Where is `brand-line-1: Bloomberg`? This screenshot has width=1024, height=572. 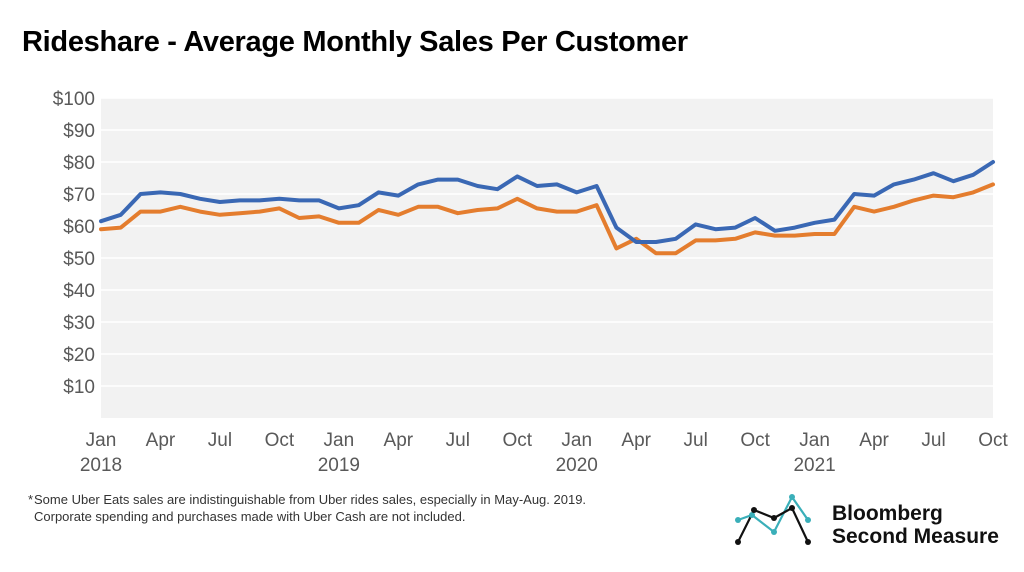
brand-line-1: Bloomberg is located at coordinates (887, 513).